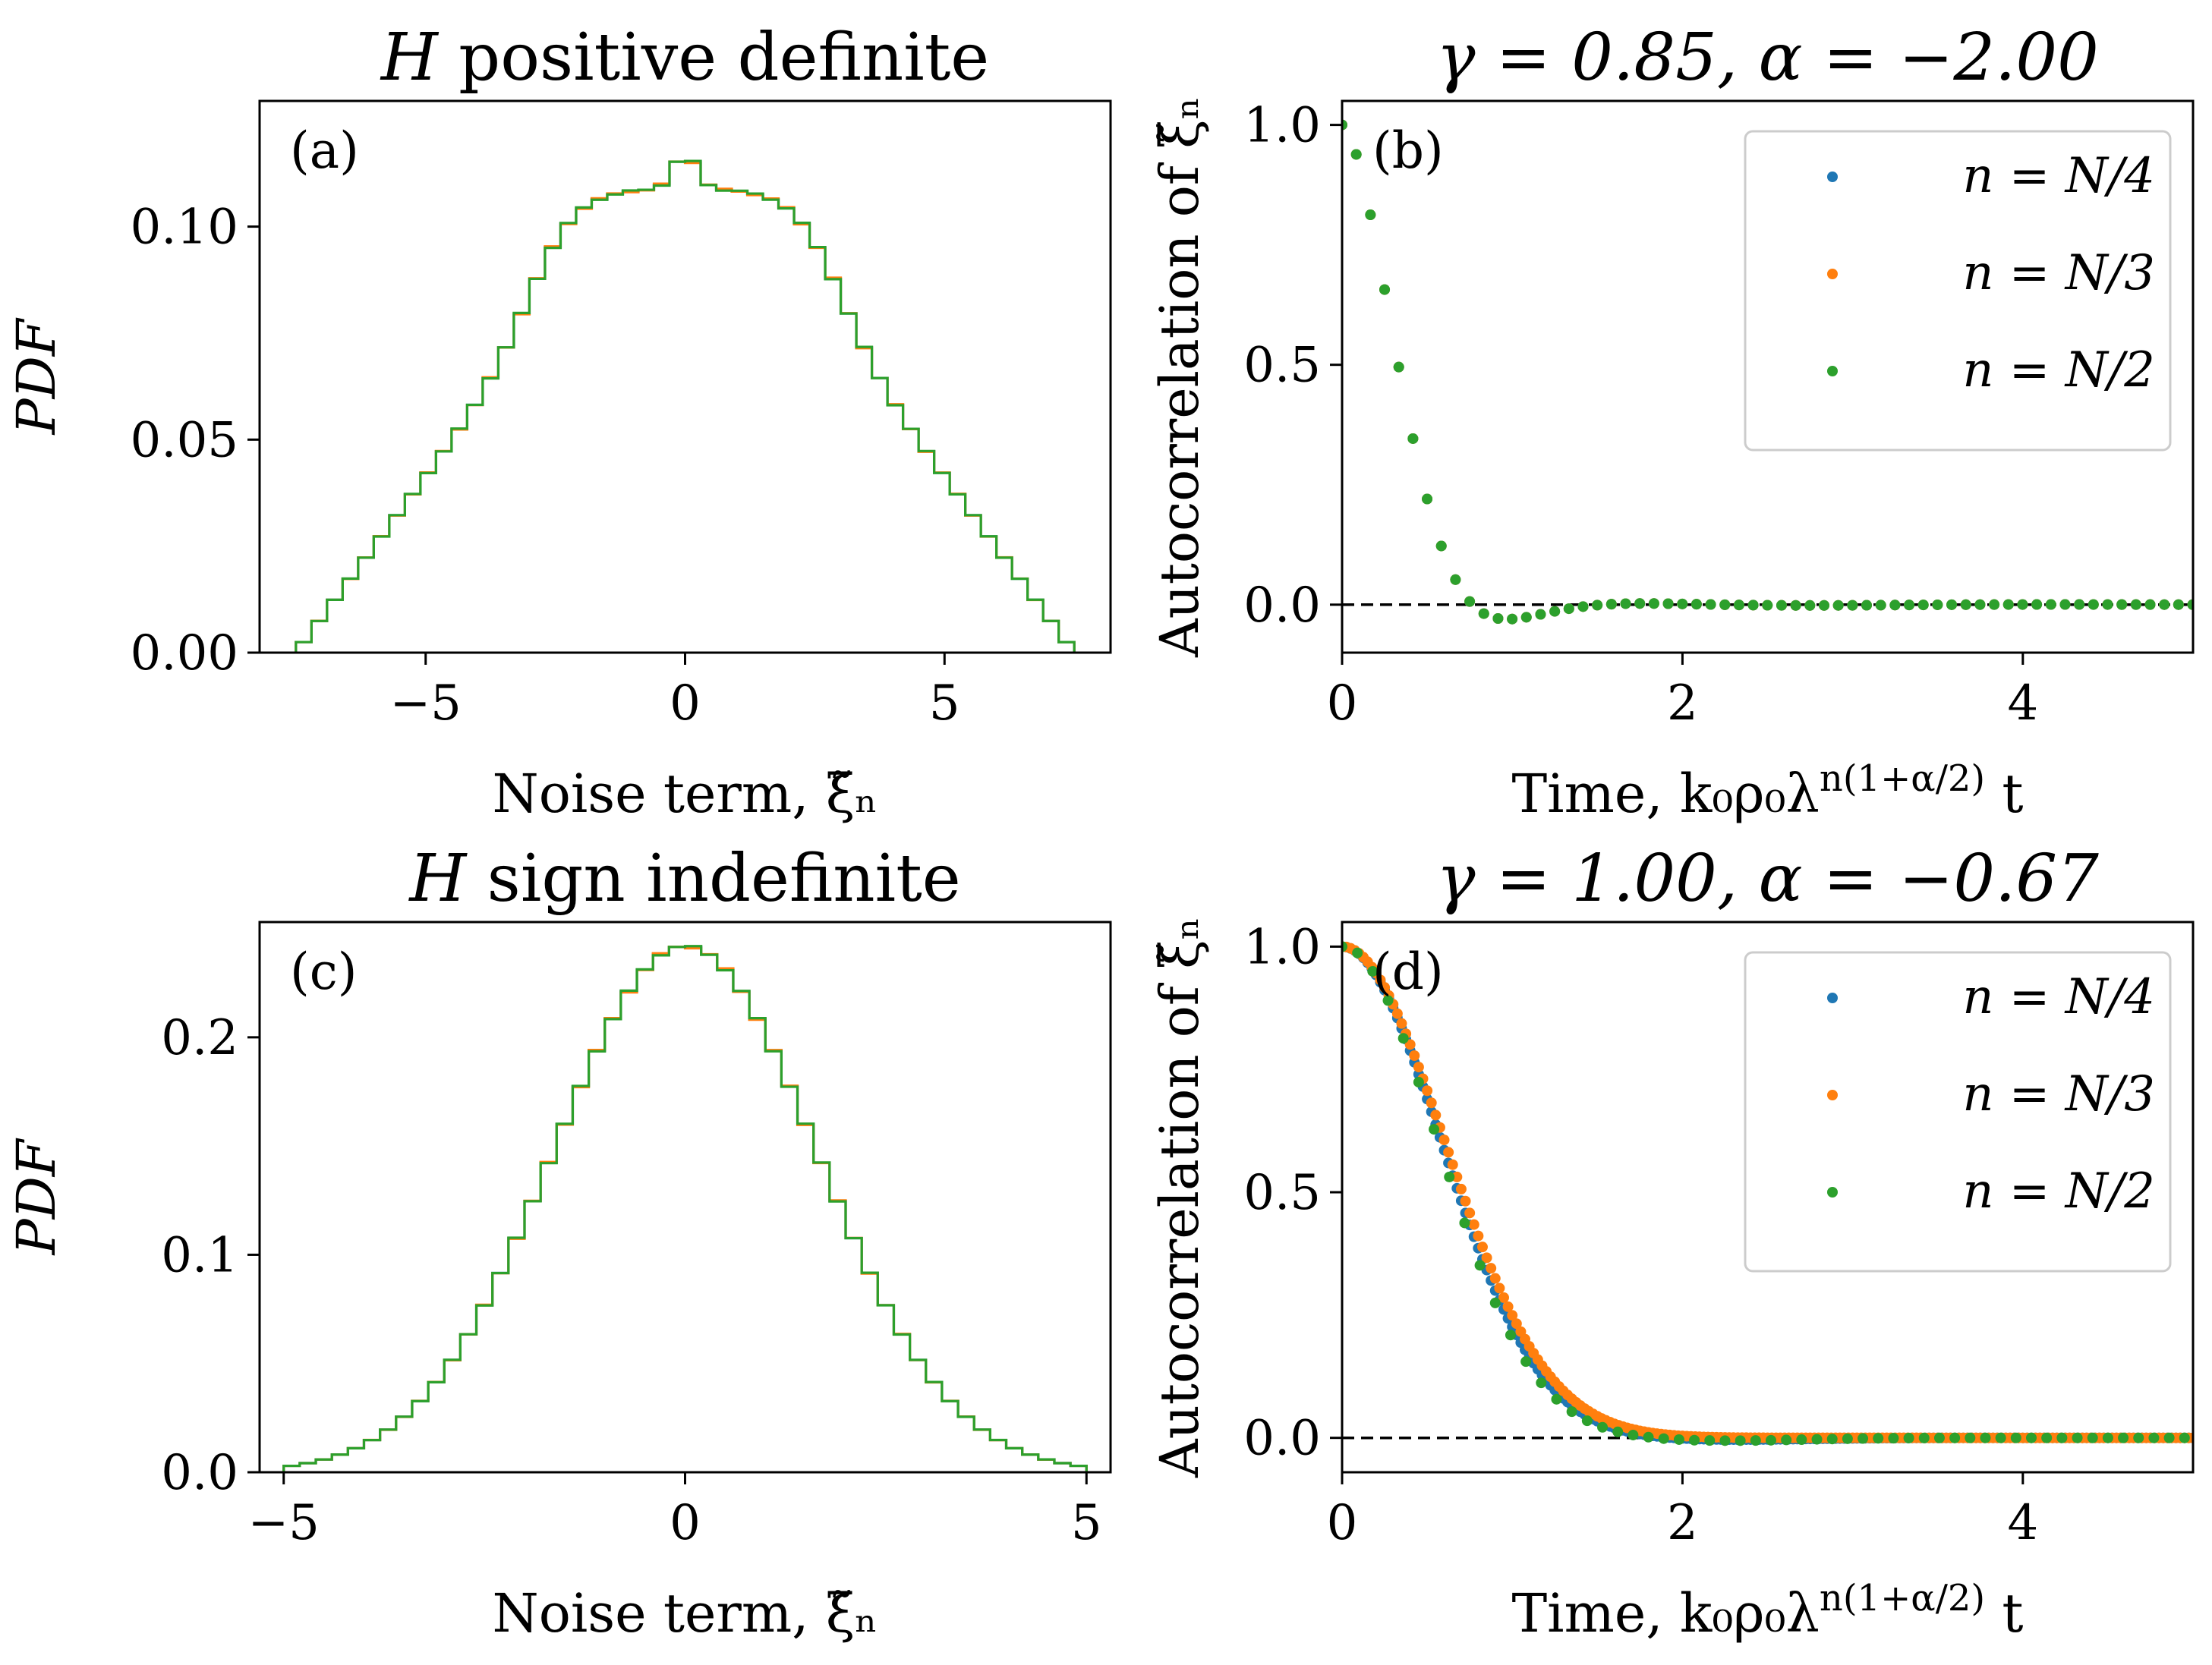 This screenshot has width=2212, height=1665. Describe the element at coordinates (2004, 1613) in the screenshot. I see `x-axis-label-part: t` at that location.